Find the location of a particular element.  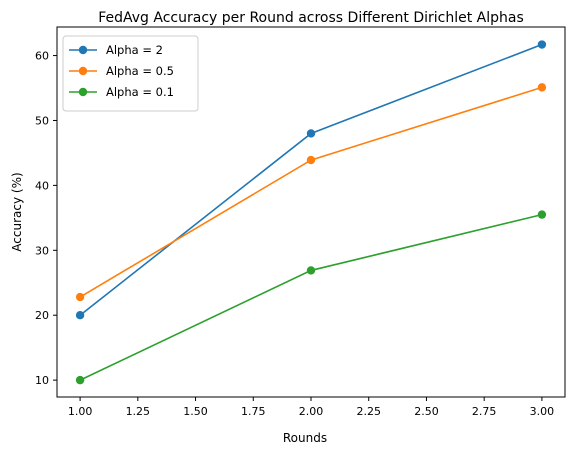

legend-item: Alpha = 0.5 is located at coordinates (121, 71).